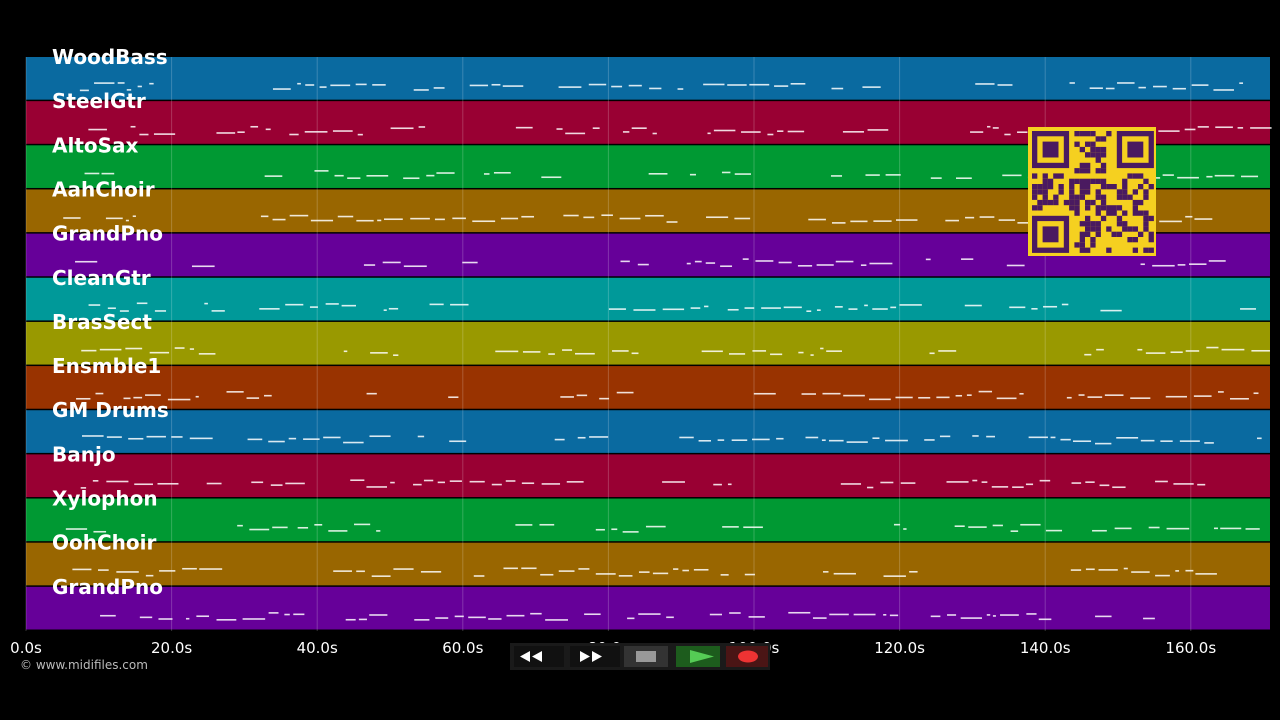  Describe the element at coordinates (747, 656) in the screenshot. I see `record-button` at that location.